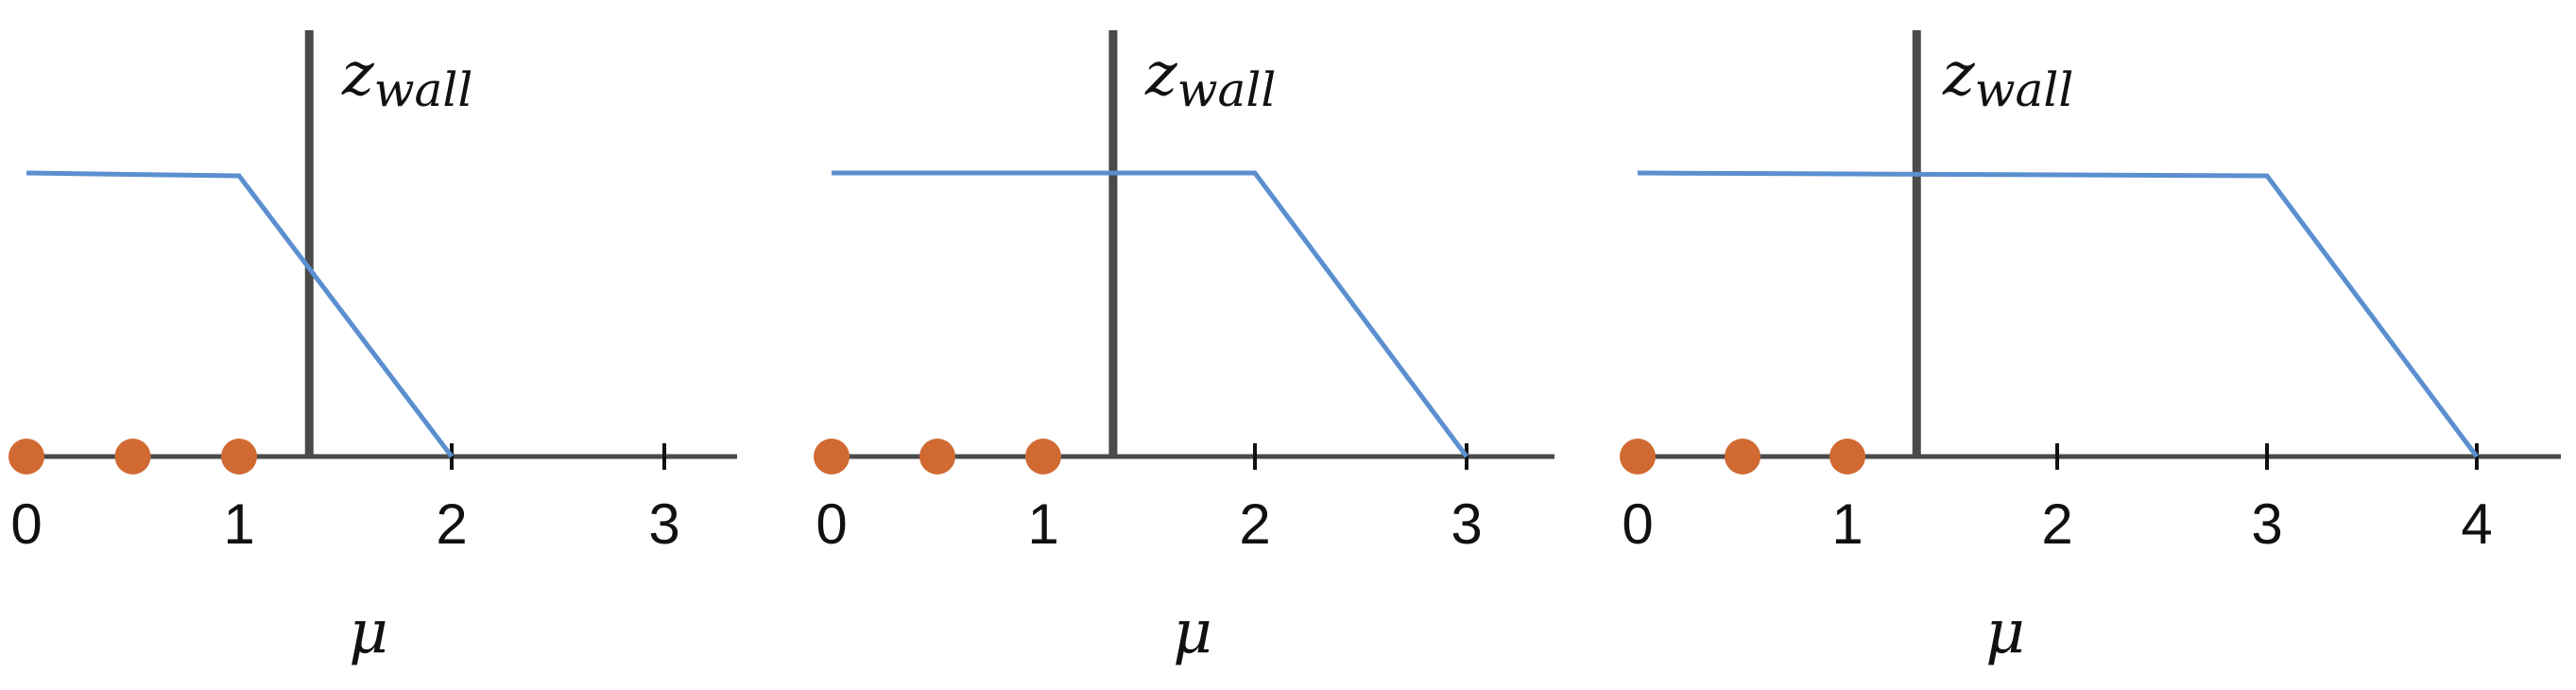 This screenshot has height=690, width=2576. What do you see at coordinates (2476, 524) in the screenshot?
I see `tick-label: 4` at bounding box center [2476, 524].